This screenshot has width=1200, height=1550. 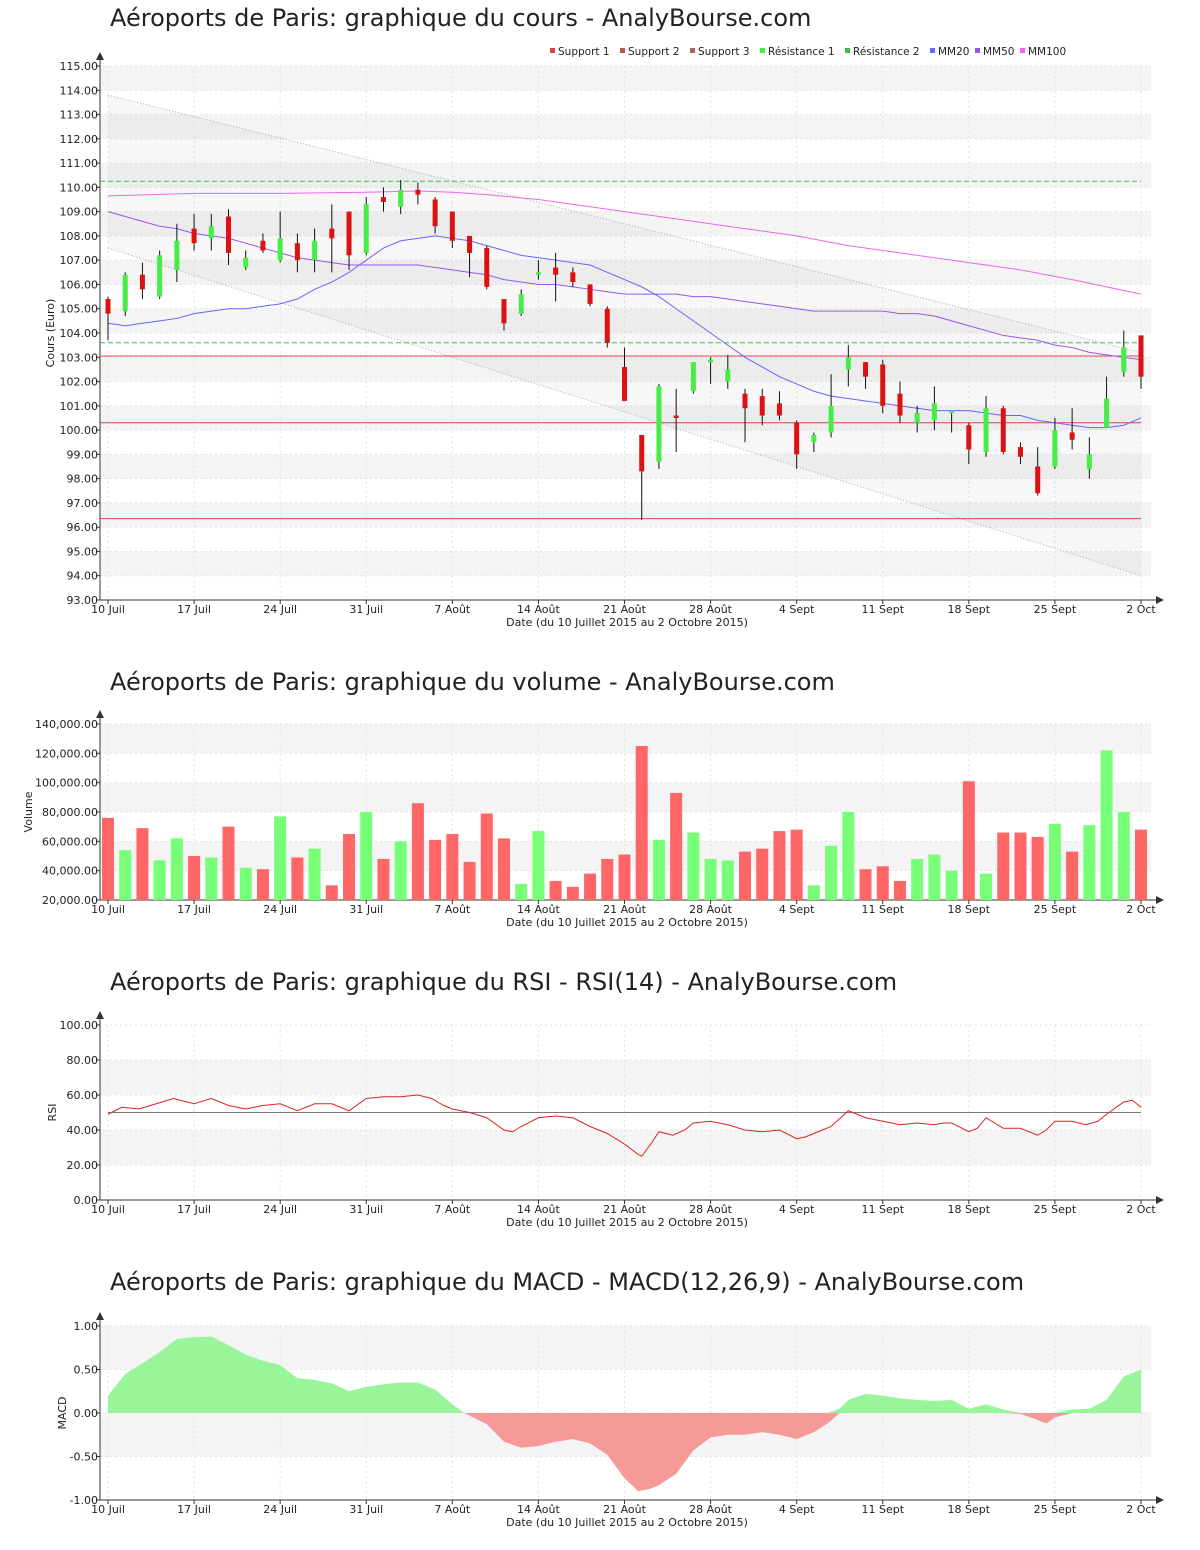 What do you see at coordinates (50, 333) in the screenshot?
I see `y-axis-label: Cours (Euro)` at bounding box center [50, 333].